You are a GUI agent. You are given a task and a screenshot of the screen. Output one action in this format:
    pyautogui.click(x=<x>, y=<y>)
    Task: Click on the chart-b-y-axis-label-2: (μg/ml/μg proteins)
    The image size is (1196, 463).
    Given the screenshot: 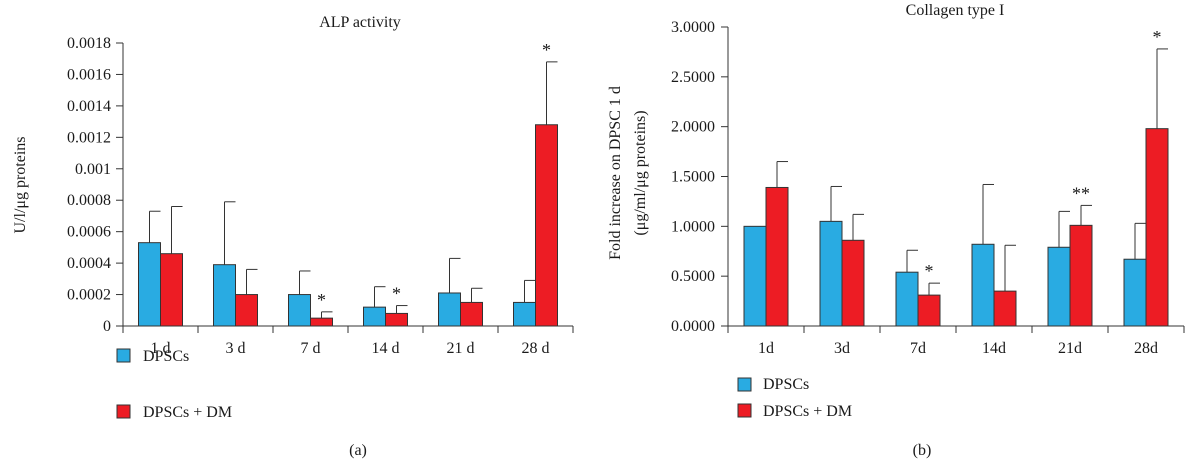 What is the action you would take?
    pyautogui.click(x=640, y=172)
    